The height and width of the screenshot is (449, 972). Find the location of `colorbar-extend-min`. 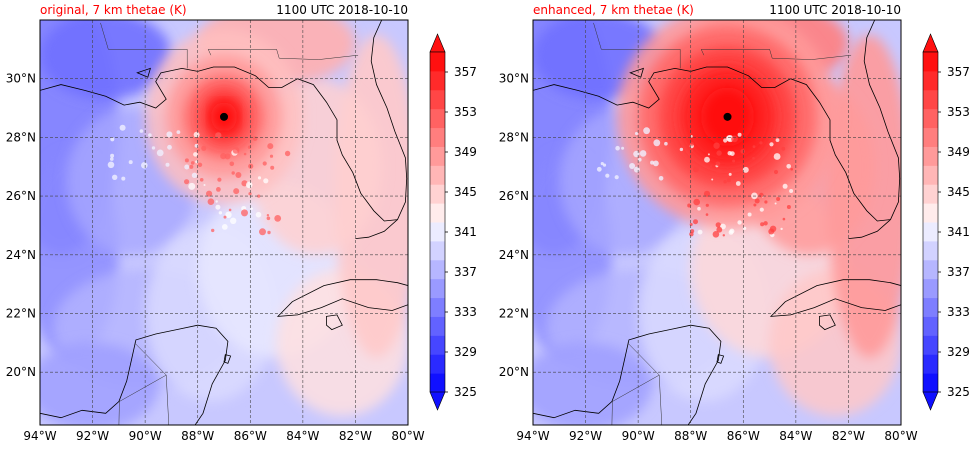

colorbar-extend-min is located at coordinates (930, 401).